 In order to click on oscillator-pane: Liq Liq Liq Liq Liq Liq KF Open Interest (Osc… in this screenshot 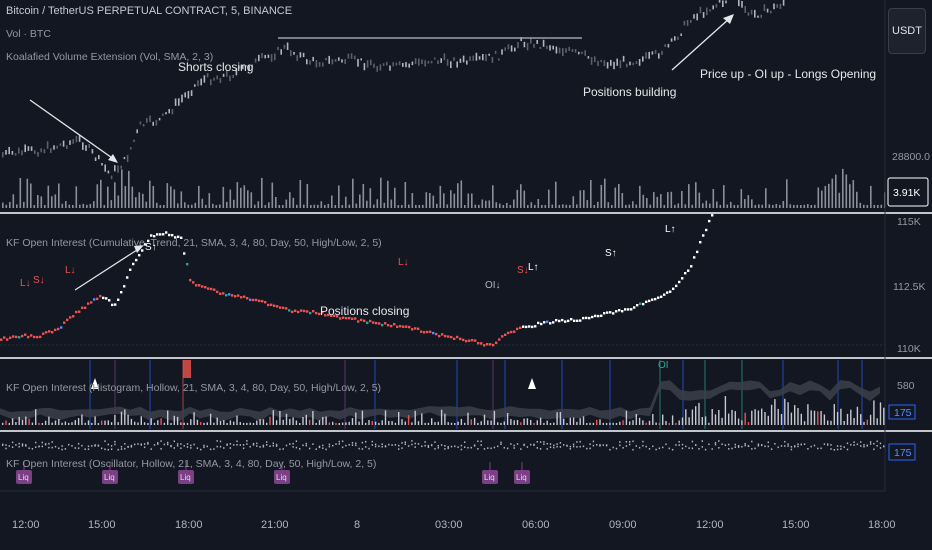, I will do `click(459, 462)`.